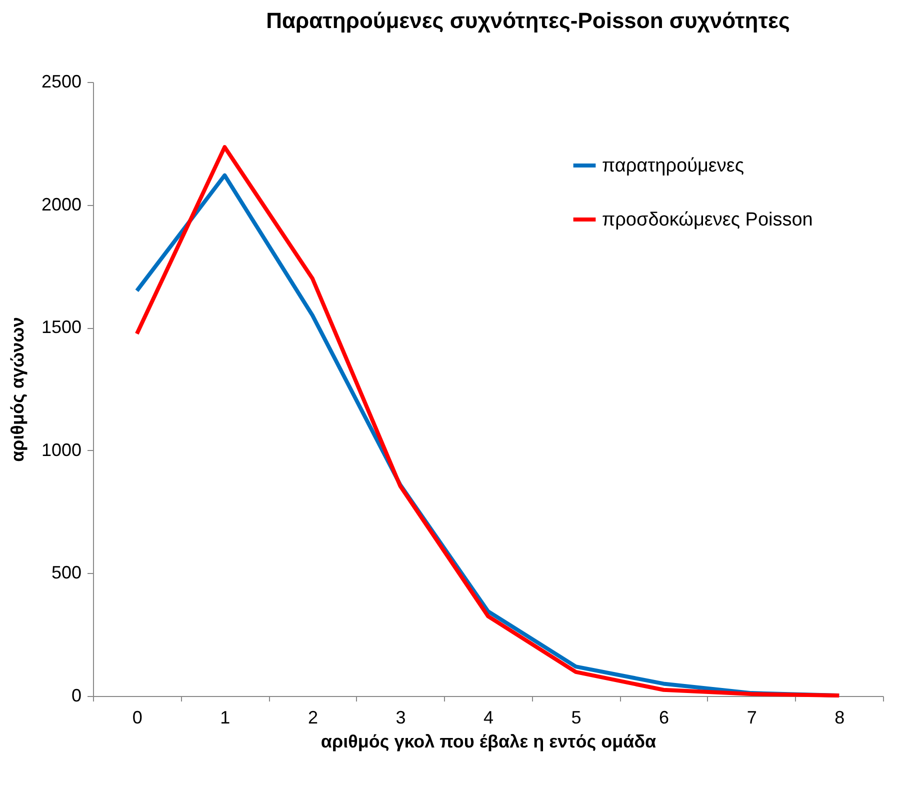  What do you see at coordinates (76, 696) in the screenshot?
I see `y-tick-label: 0` at bounding box center [76, 696].